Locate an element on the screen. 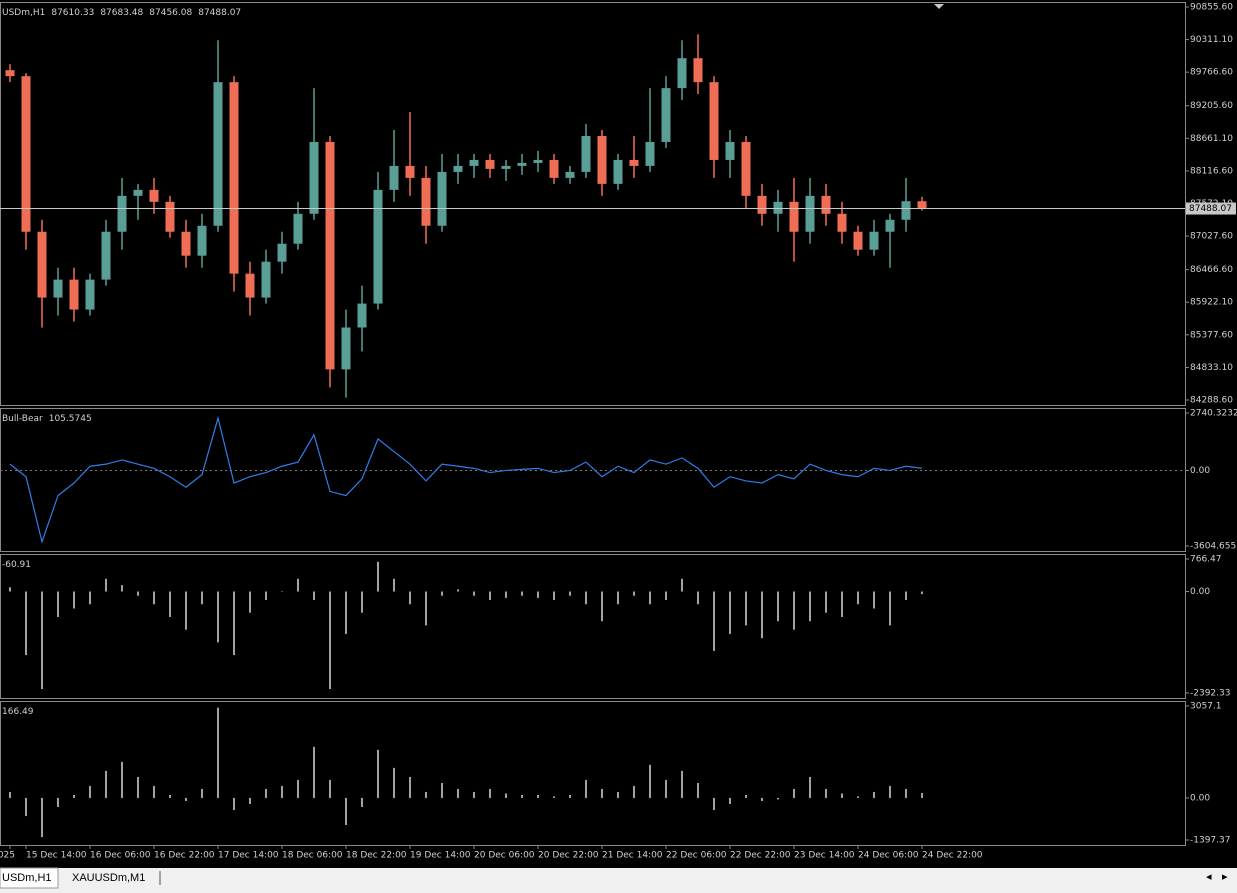  shift-marker is located at coordinates (939, 6).